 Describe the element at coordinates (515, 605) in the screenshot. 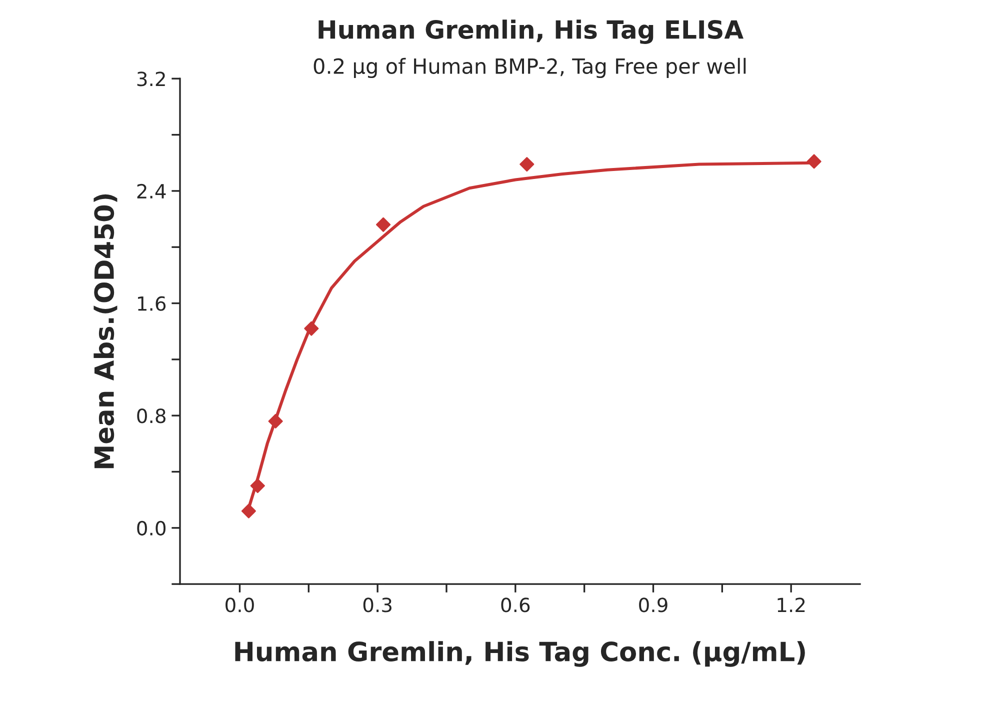

I see `x-tick-label: 0.6` at that location.